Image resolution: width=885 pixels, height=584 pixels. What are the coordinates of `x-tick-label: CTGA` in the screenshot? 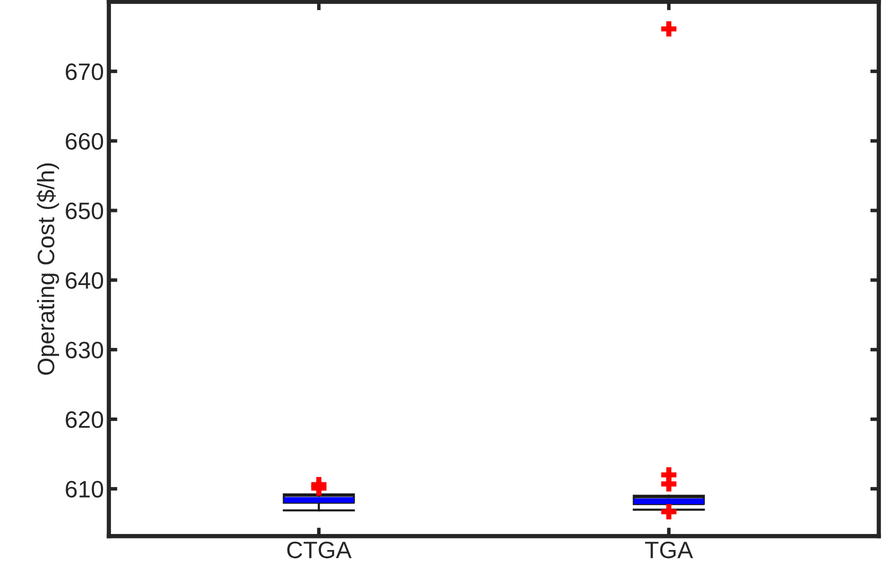 It's located at (319, 550).